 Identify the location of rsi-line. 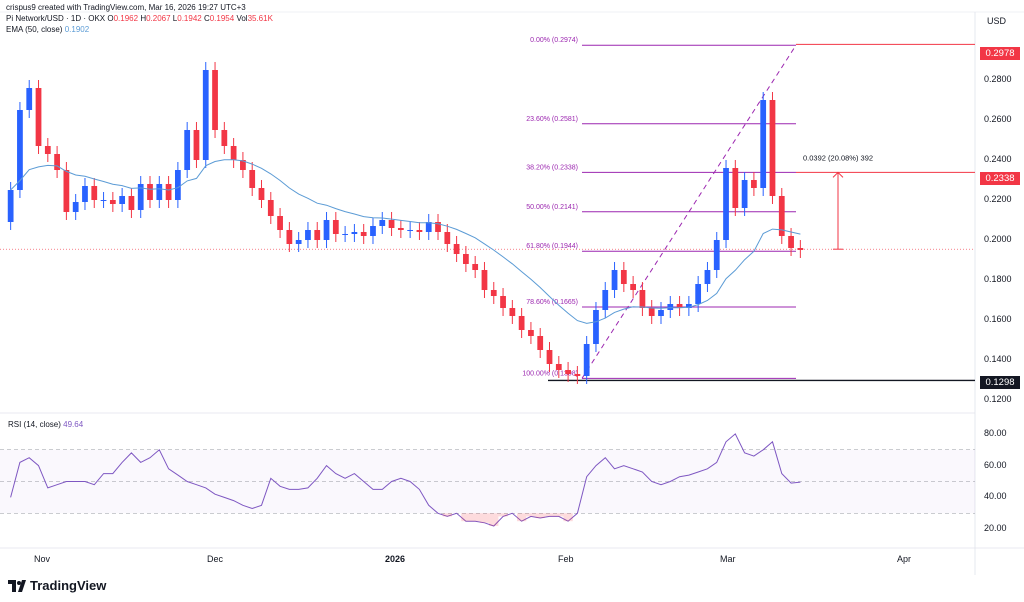
(405, 480).